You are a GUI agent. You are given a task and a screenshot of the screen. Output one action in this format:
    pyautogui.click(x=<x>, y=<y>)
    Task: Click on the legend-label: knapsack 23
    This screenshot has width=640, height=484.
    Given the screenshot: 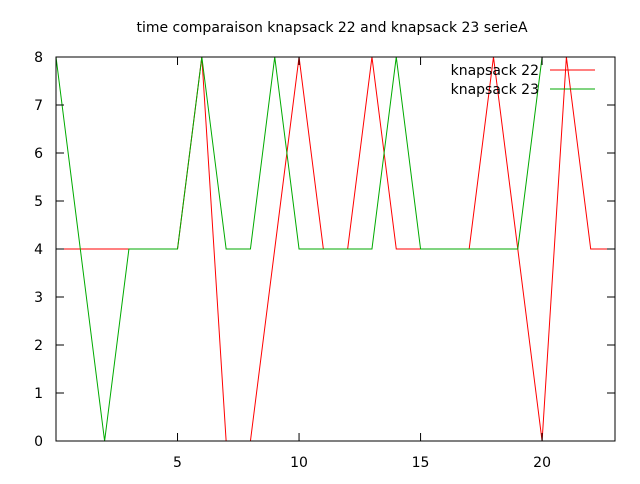 What is the action you would take?
    pyautogui.click(x=495, y=90)
    